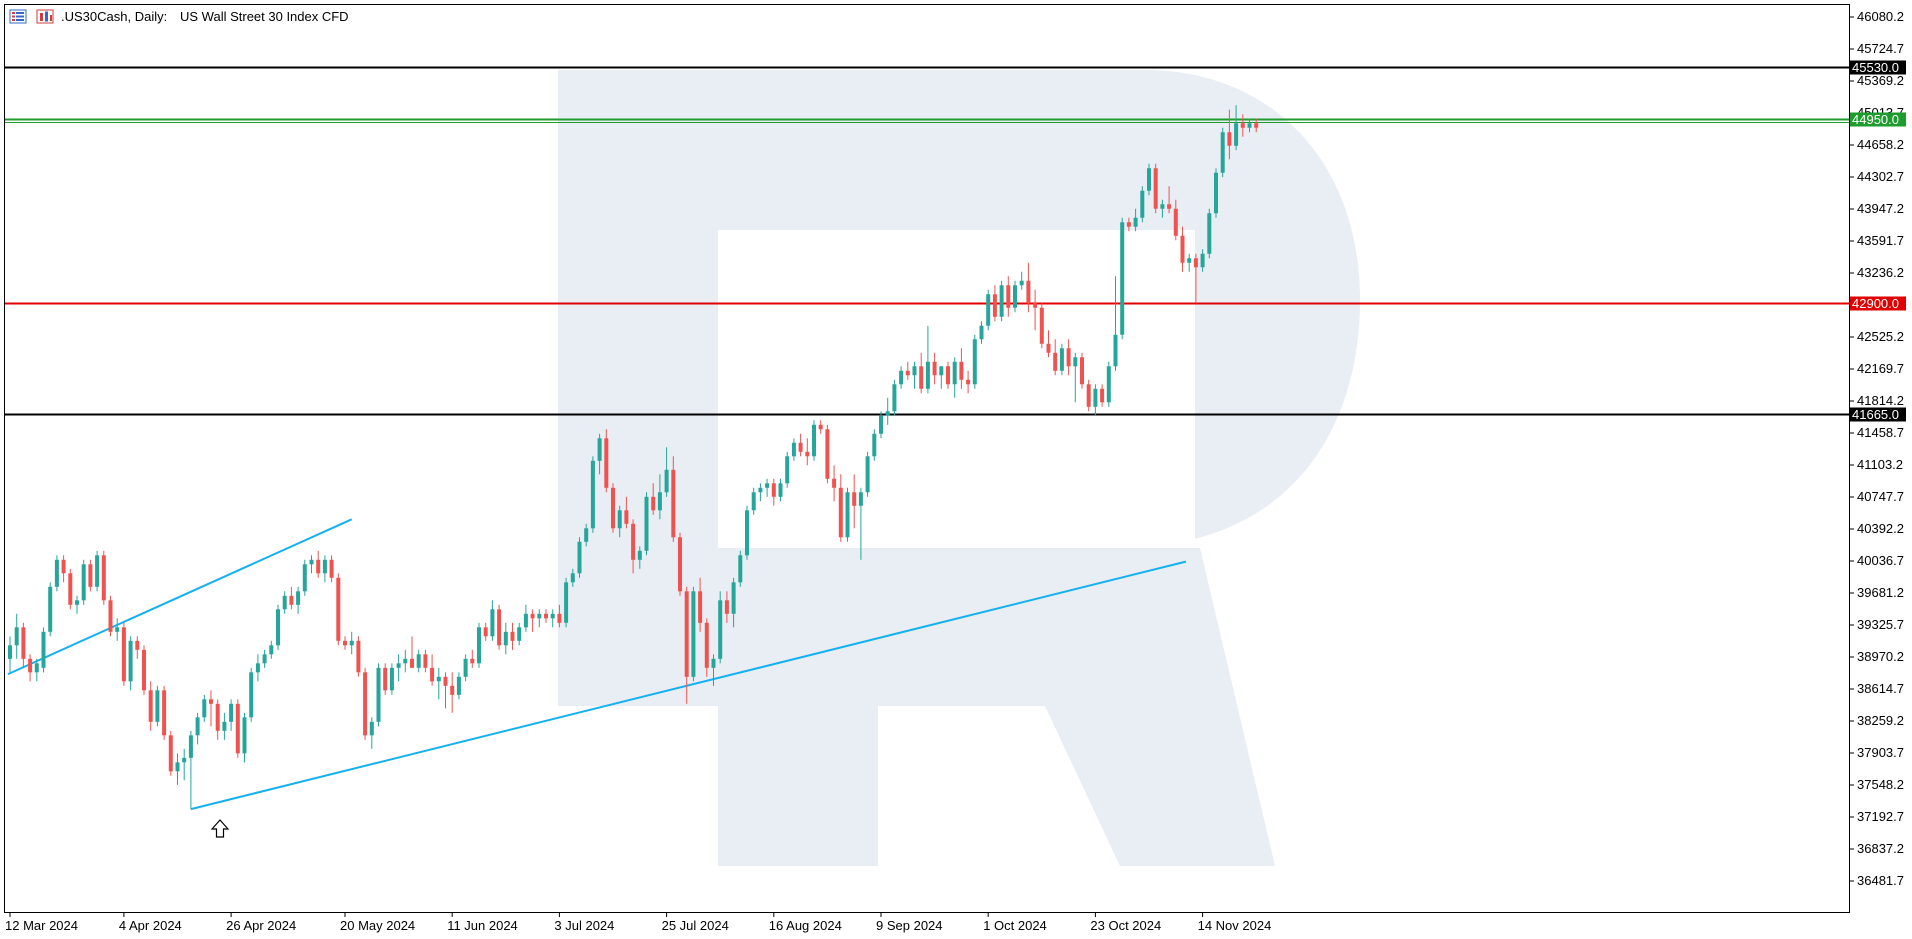 The height and width of the screenshot is (939, 1912). I want to click on x-tick-label: 3 Jul 2024, so click(584, 925).